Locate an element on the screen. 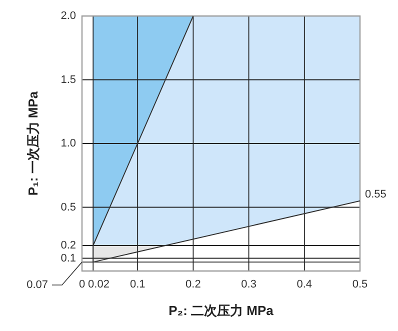 Image resolution: width=398 pixels, height=331 pixels. y-tick-label: 0.1 is located at coordinates (68, 258).